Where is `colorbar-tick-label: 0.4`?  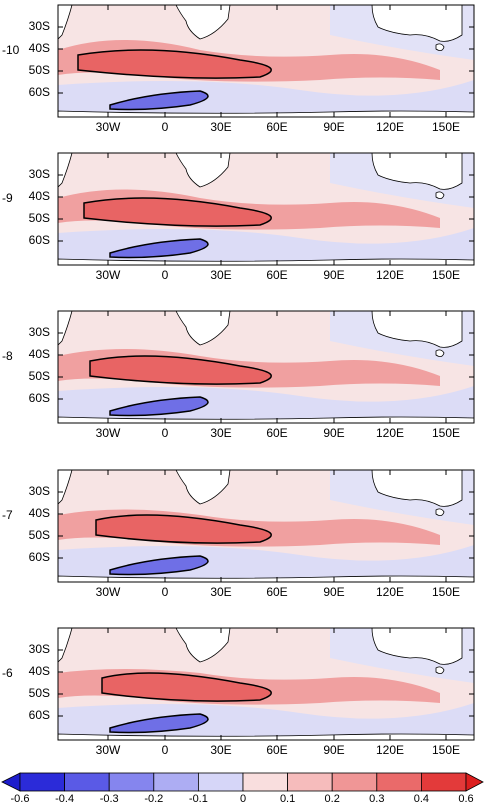
colorbar-tick-label: 0.4 is located at coordinates (421, 799).